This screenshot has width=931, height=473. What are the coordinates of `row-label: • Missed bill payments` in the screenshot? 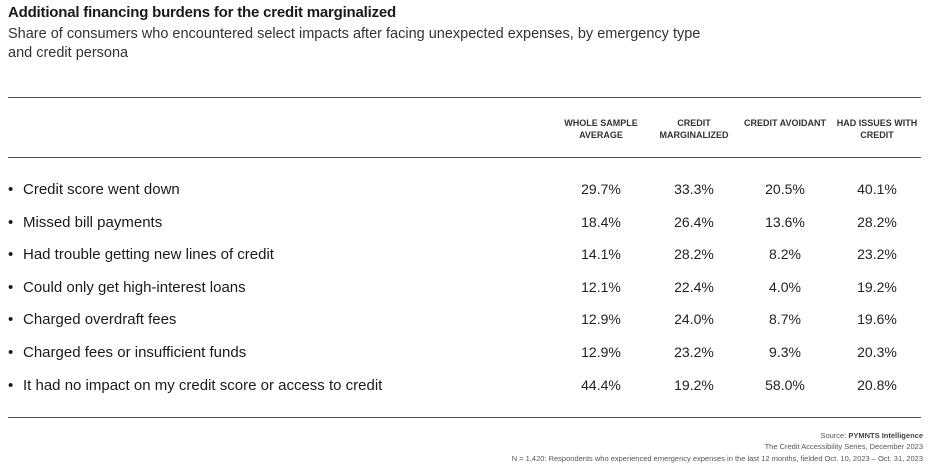 It's located at (85, 222).